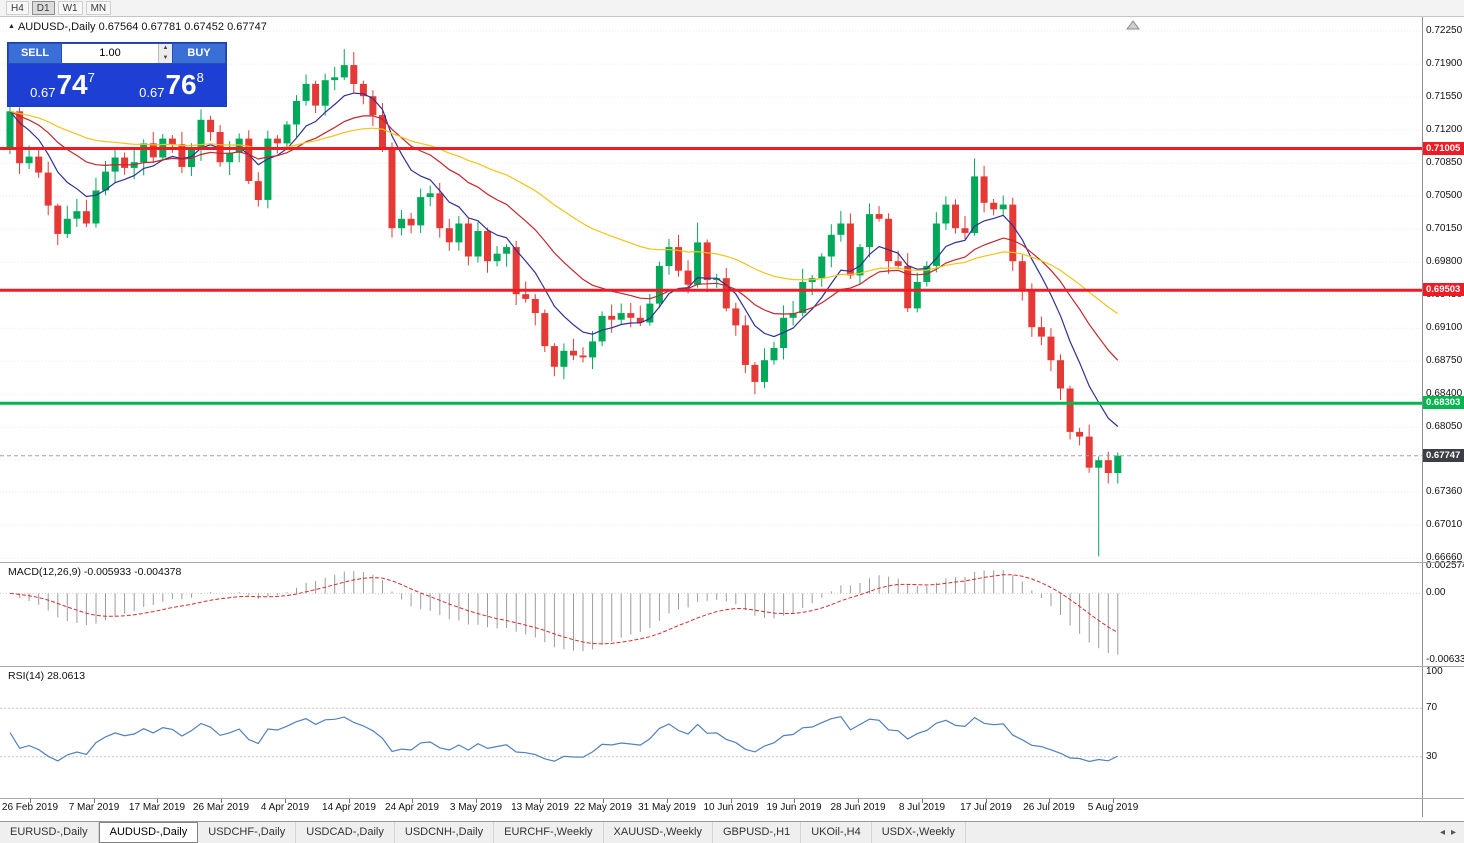 This screenshot has height=843, width=1464. What do you see at coordinates (72, 84) in the screenshot?
I see `sell-price-big-digits: 74` at bounding box center [72, 84].